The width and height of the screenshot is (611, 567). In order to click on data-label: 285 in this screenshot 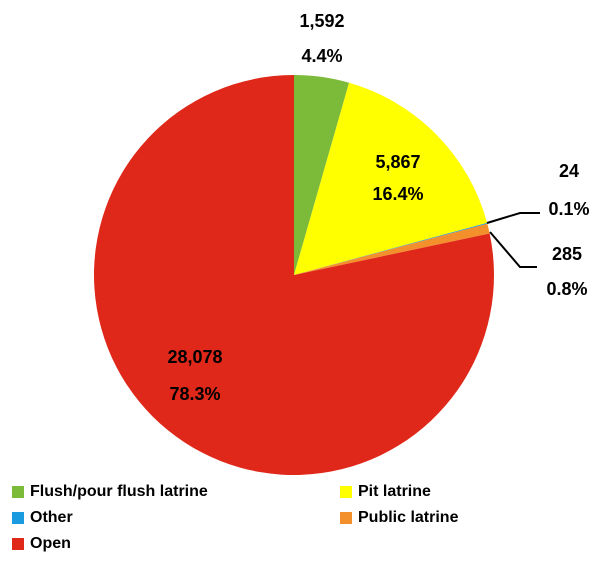, I will do `click(567, 254)`.